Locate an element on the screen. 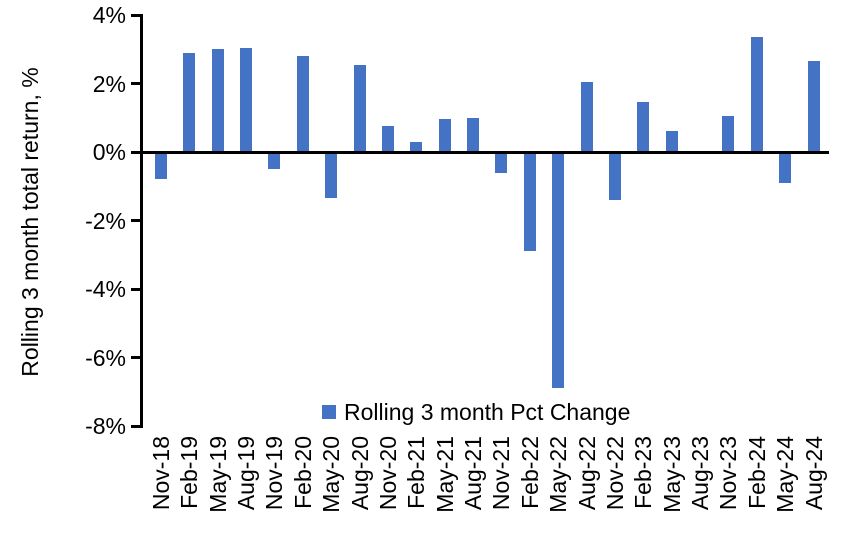 The width and height of the screenshot is (852, 539). x-tick-label: May-24 is located at coordinates (785, 474).